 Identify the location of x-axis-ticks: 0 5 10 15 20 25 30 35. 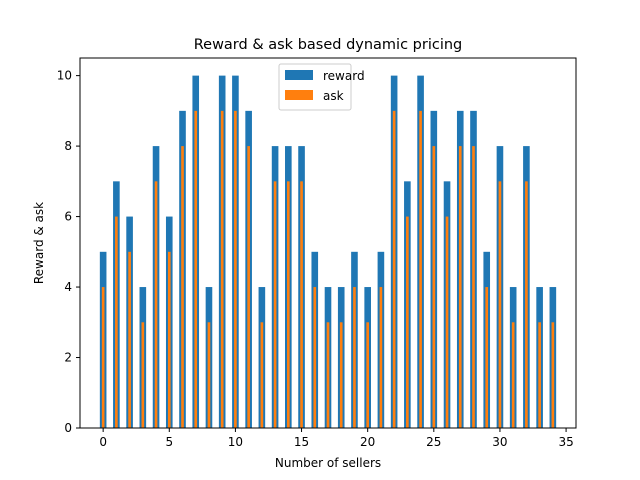
(336, 438).